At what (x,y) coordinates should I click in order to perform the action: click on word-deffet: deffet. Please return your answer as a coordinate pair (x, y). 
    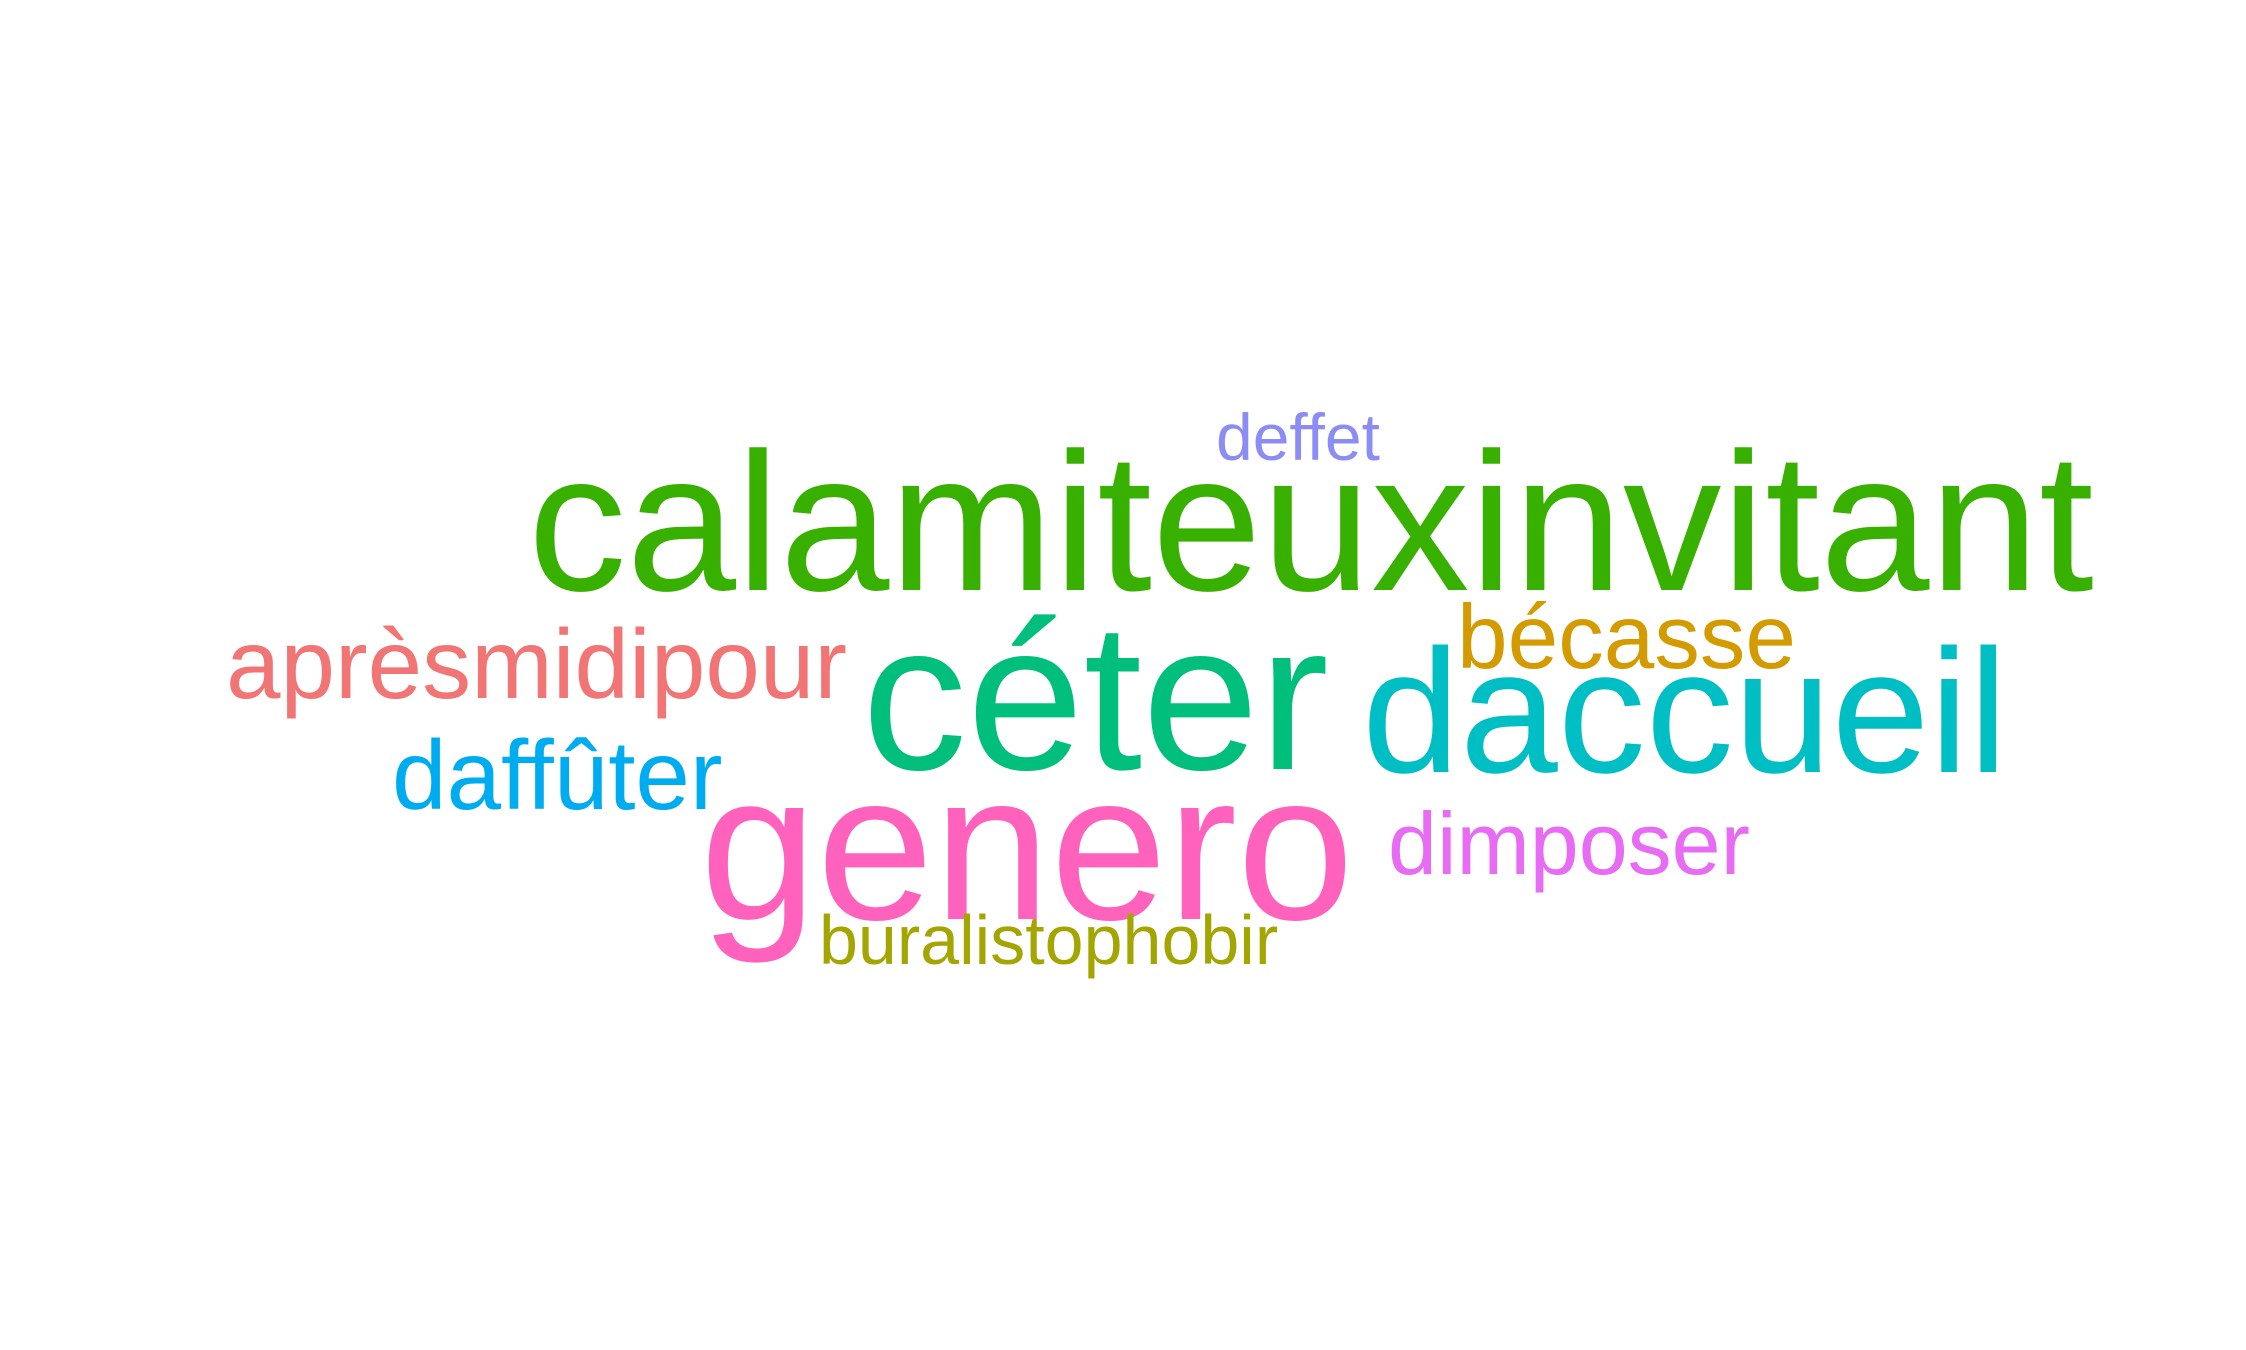
    Looking at the image, I should click on (1298, 437).